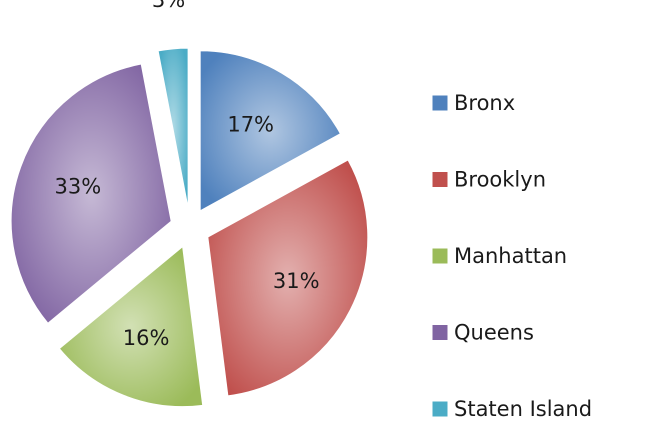 Image resolution: width=656 pixels, height=425 pixels. I want to click on data-label: 16%, so click(146, 338).